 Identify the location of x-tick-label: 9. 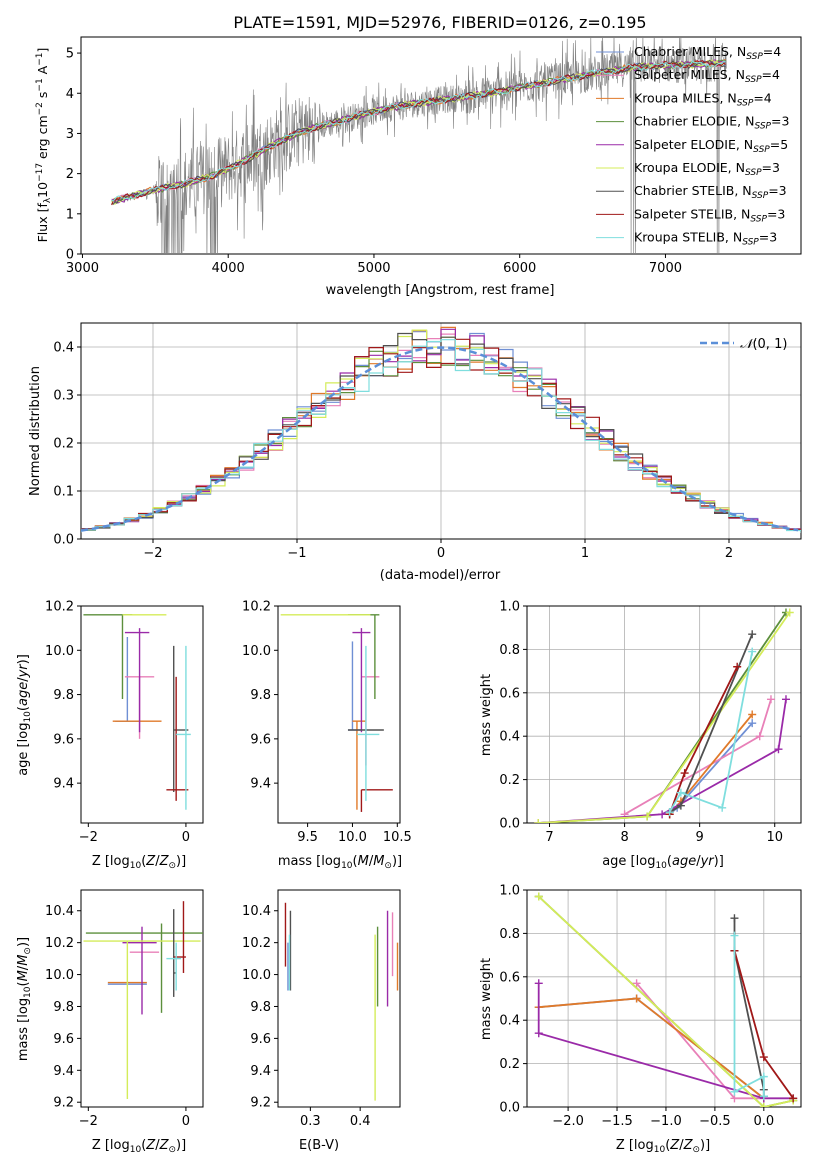
(700, 837).